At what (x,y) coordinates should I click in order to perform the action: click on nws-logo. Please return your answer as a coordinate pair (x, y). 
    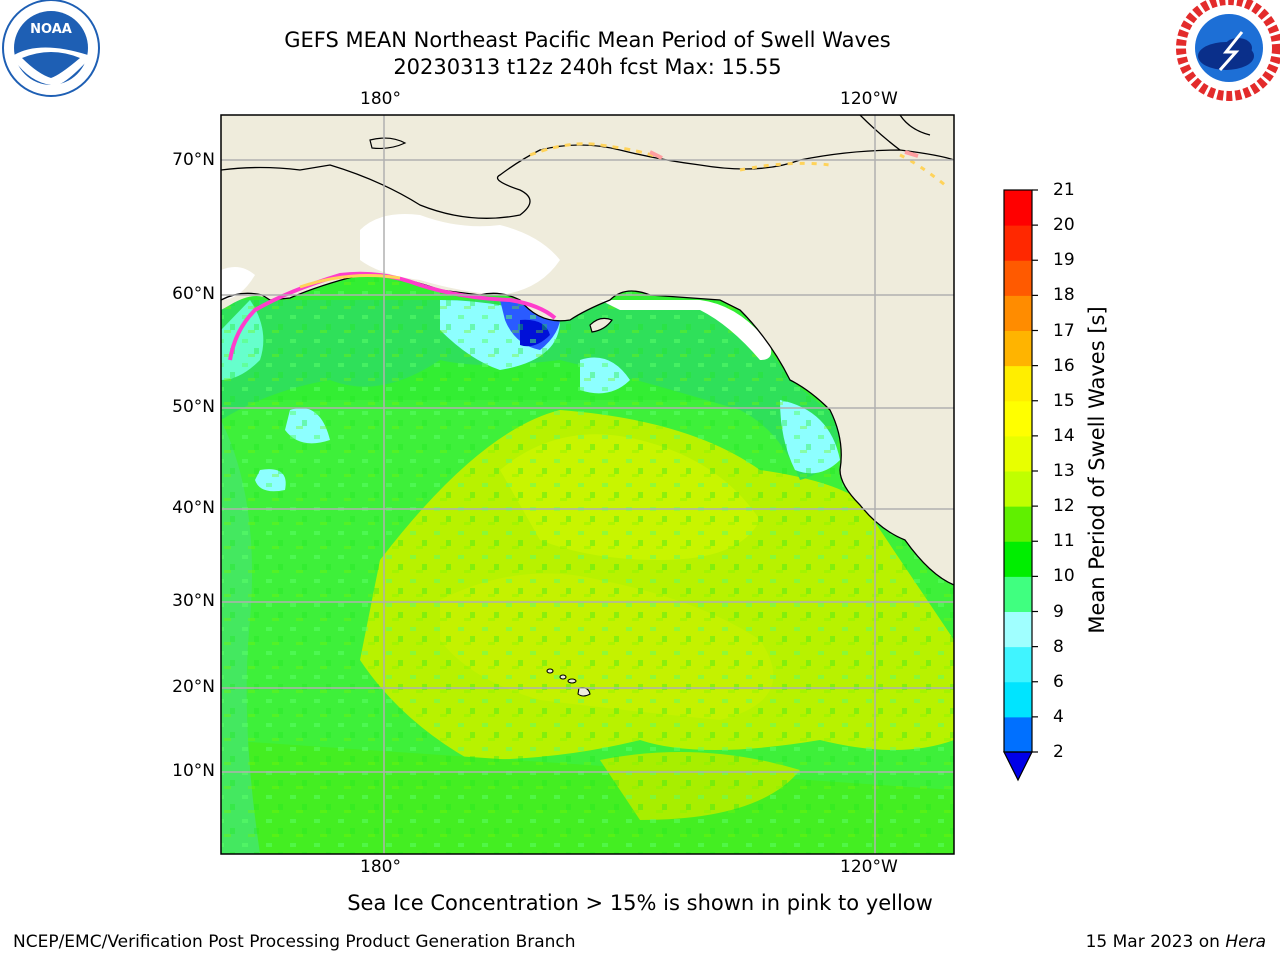
    Looking at the image, I should click on (1228, 50).